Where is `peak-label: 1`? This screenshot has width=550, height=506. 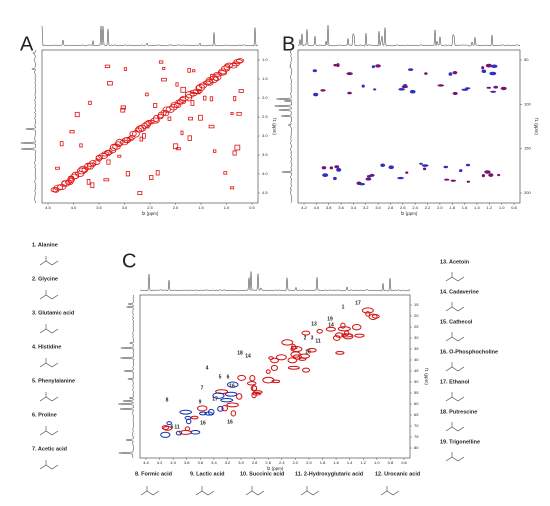
peak-label: 1 is located at coordinates (343, 307).